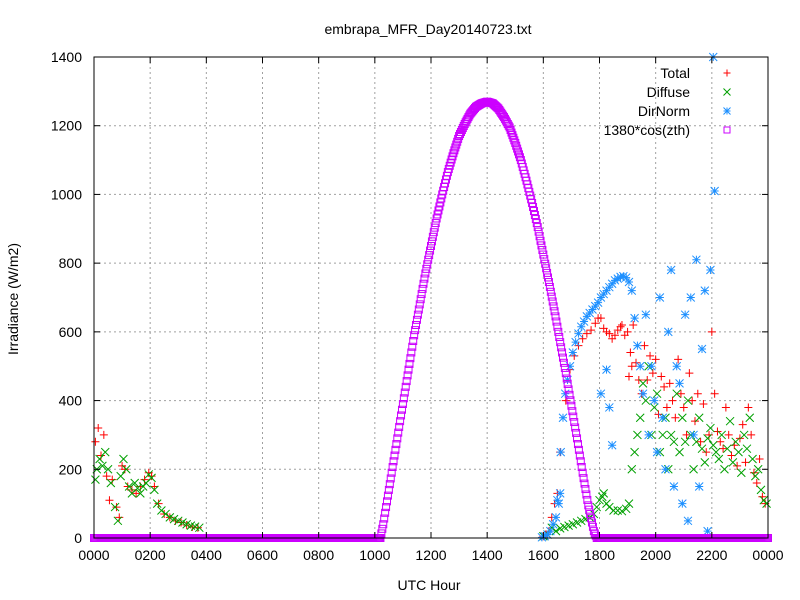 Image resolution: width=800 pixels, height=600 pixels. Describe the element at coordinates (727, 111) in the screenshot. I see `legend-marker` at that location.